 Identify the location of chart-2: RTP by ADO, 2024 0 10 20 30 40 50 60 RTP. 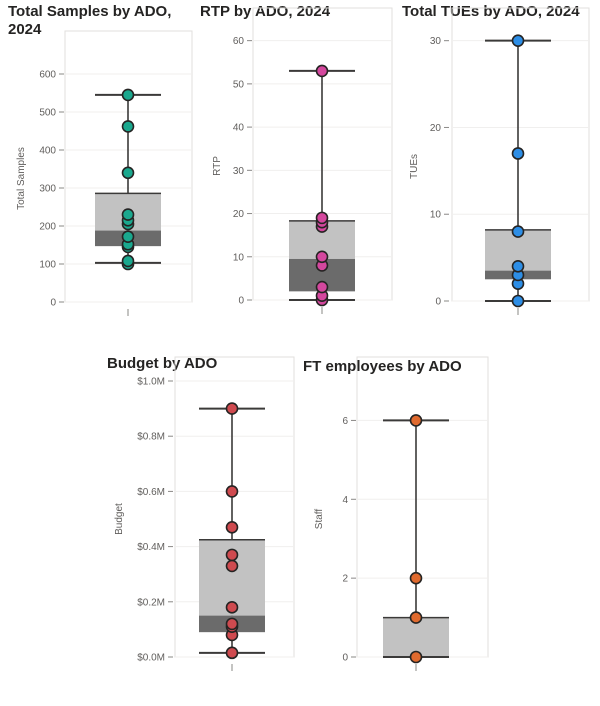
(296, 158).